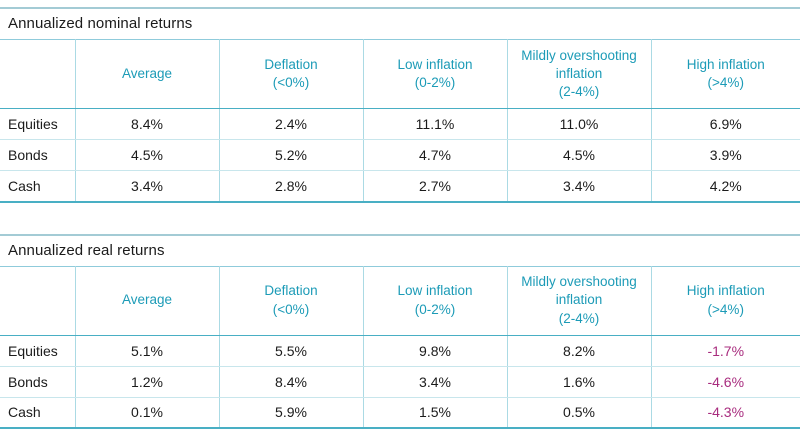 Image resolution: width=800 pixels, height=445 pixels. What do you see at coordinates (725, 382) in the screenshot?
I see `value-cell: -4.6%` at bounding box center [725, 382].